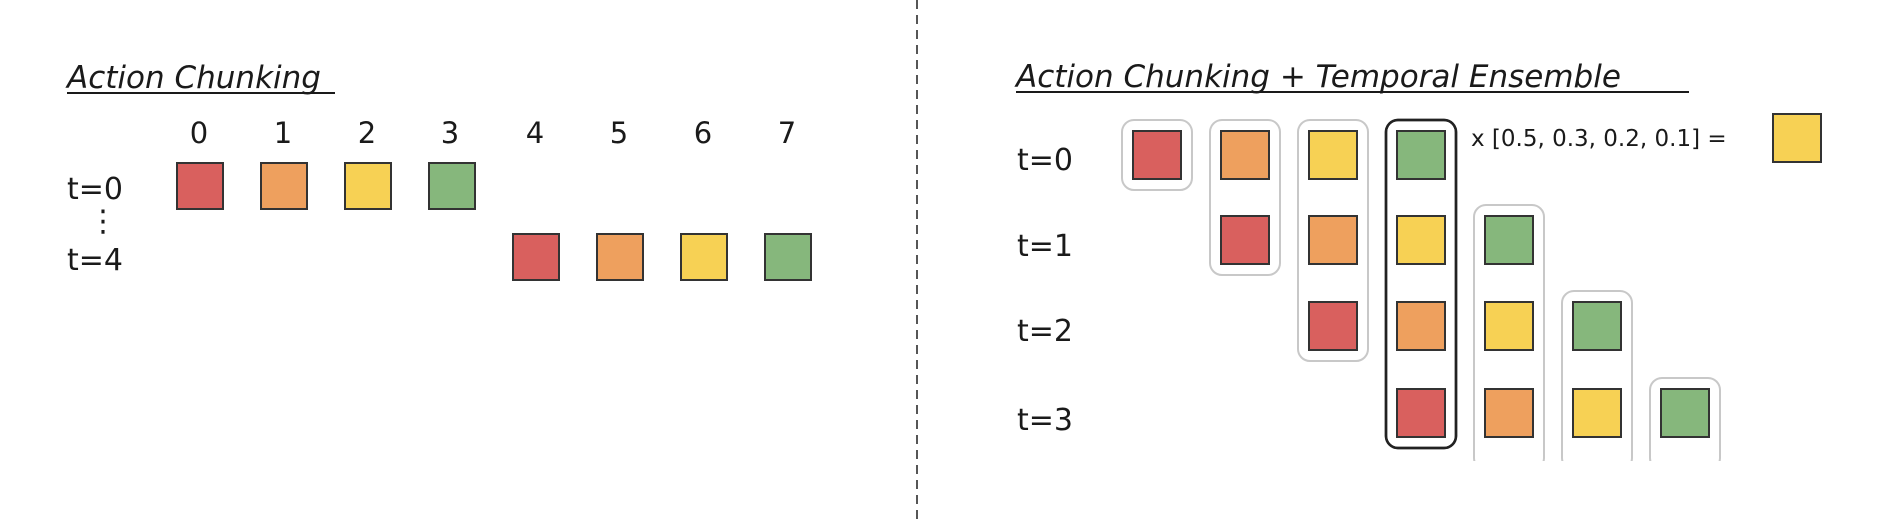 The height and width of the screenshot is (522, 1881). What do you see at coordinates (1441, 491) in the screenshot?
I see `bottom-crop-mask` at bounding box center [1441, 491].